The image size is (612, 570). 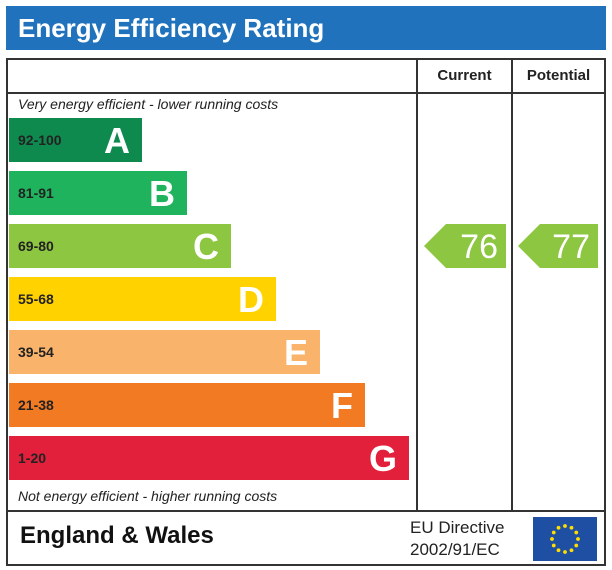 I want to click on band-letter-label: E, so click(x=295, y=352).